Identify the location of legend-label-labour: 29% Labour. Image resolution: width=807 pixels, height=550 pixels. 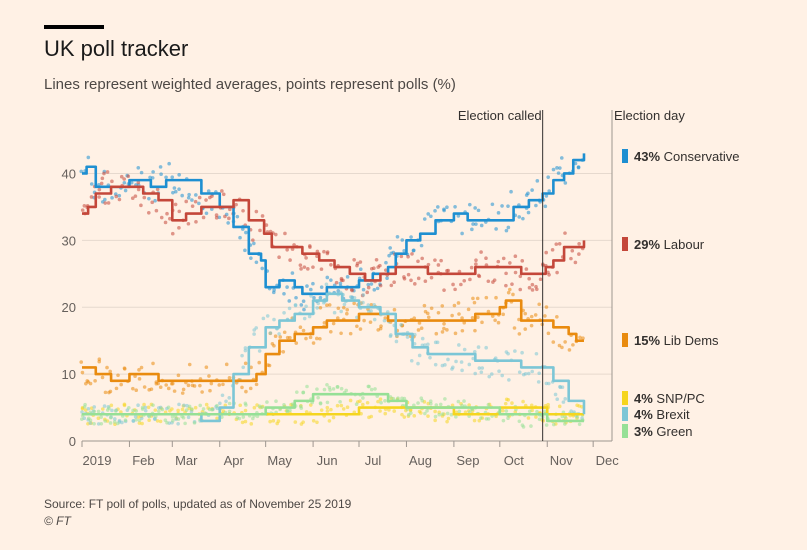
(669, 244).